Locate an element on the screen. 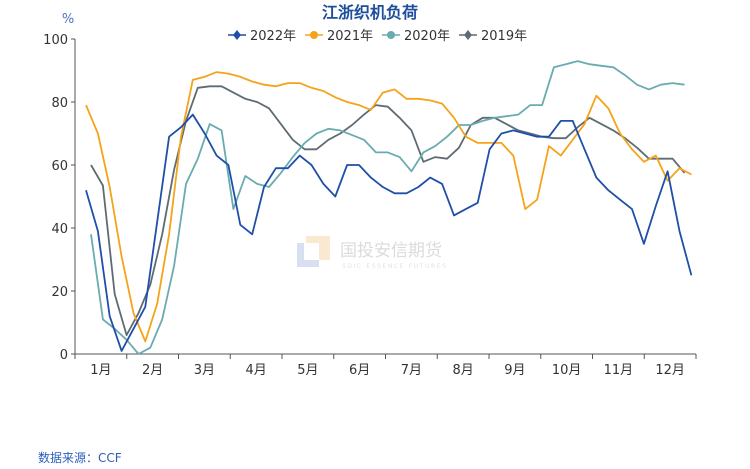 The width and height of the screenshot is (750, 469). legend-label: 2022年 is located at coordinates (273, 36).